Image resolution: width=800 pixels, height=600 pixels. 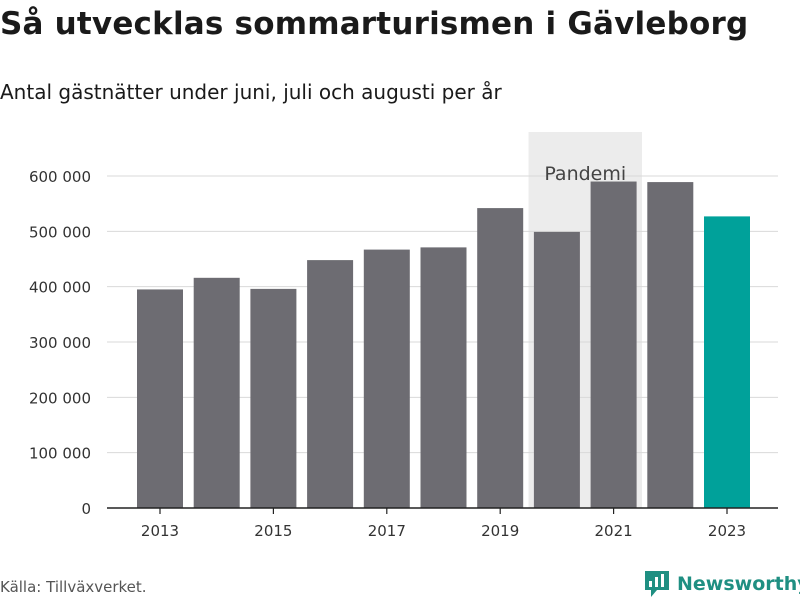 I want to click on bar-2019, so click(x=500, y=358).